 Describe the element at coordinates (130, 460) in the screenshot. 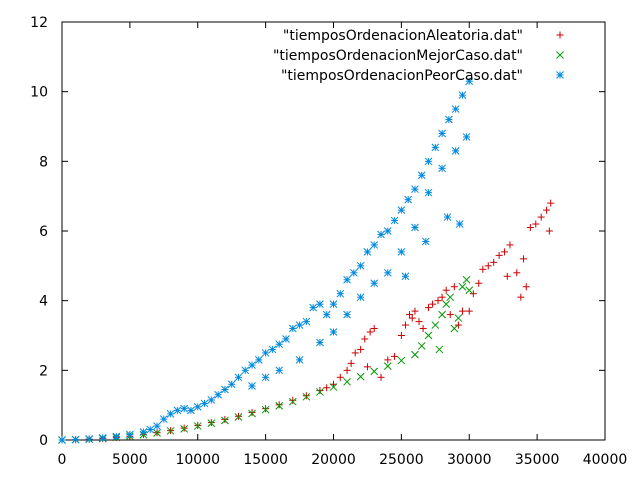

I see `x-tick-label: 5000` at that location.